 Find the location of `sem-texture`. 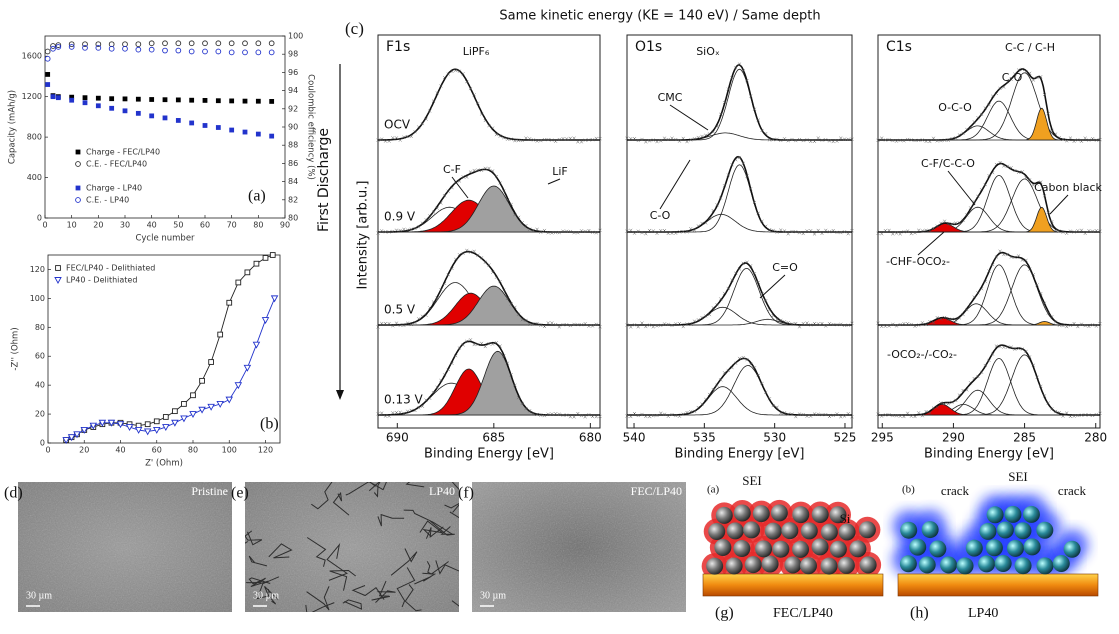

sem-texture is located at coordinates (579, 547).